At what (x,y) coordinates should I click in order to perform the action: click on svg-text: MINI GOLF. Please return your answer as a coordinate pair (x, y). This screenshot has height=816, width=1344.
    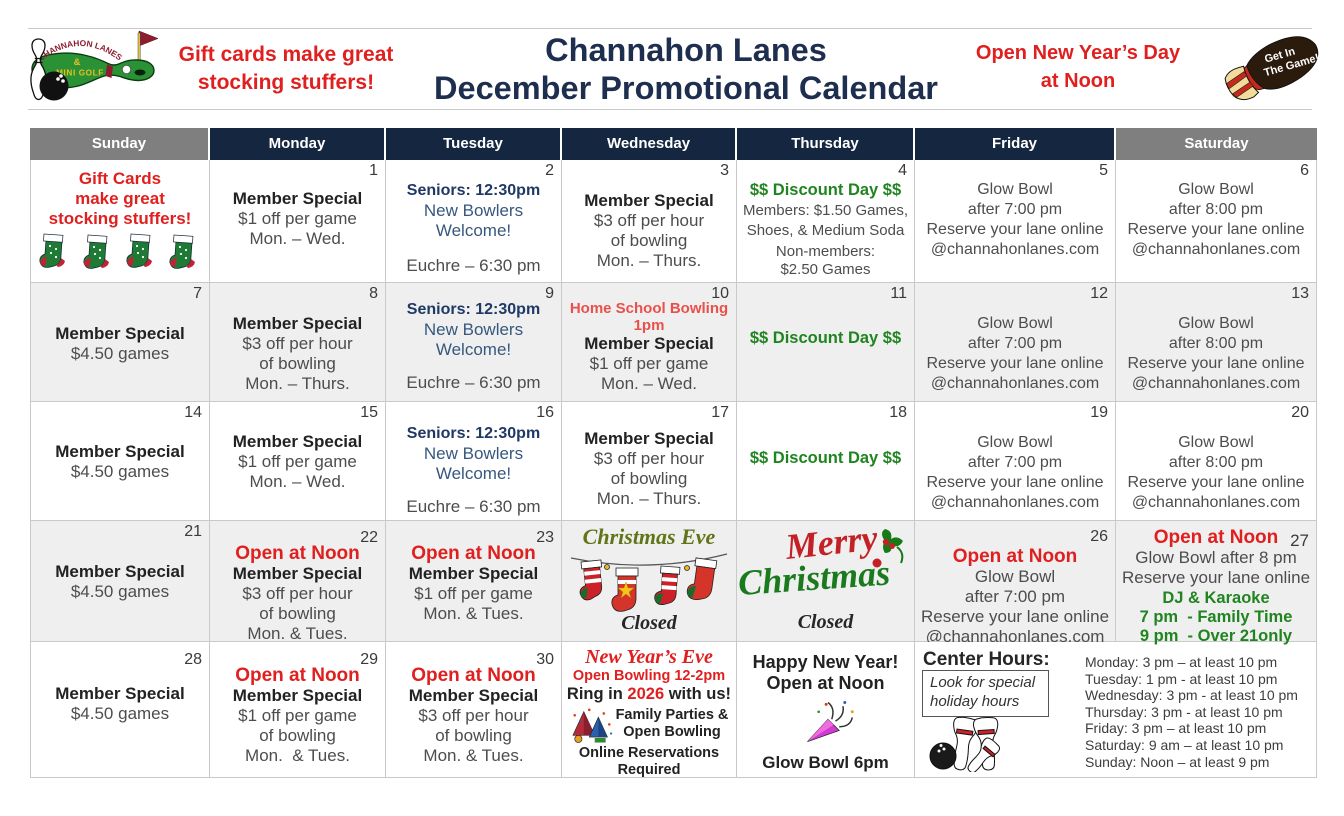
    Looking at the image, I should click on (80, 73).